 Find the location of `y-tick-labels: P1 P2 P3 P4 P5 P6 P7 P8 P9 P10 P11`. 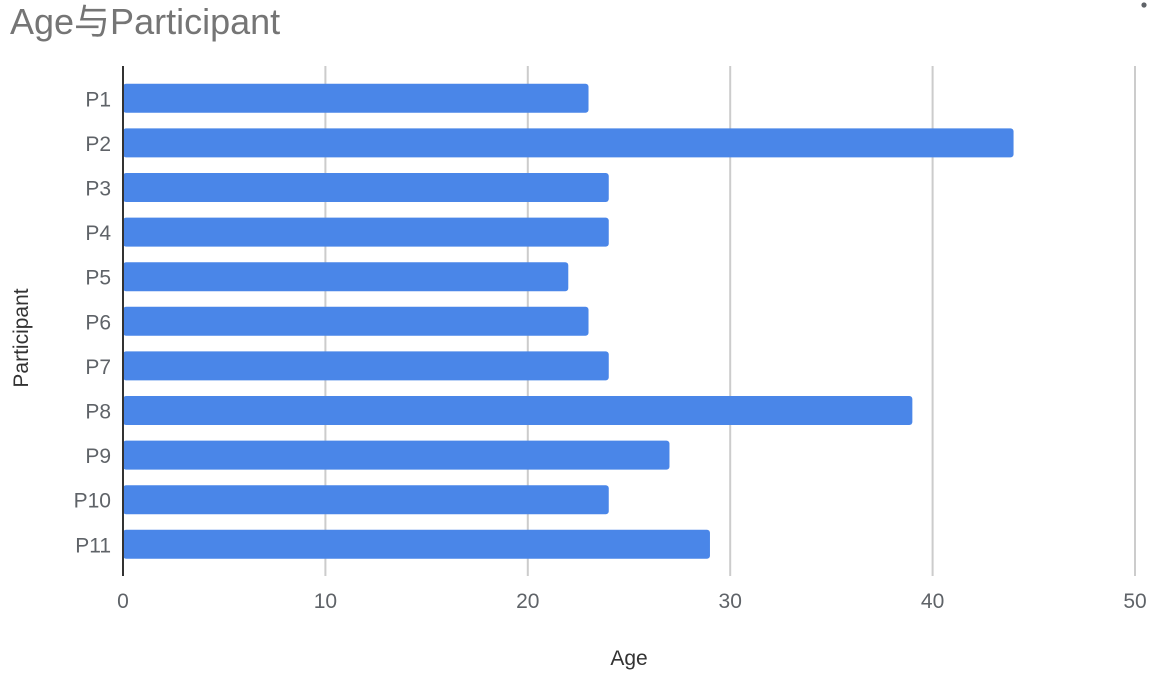

y-tick-labels: P1 P2 P3 P4 P5 P6 P7 P8 P9 P10 P11 is located at coordinates (93, 322).